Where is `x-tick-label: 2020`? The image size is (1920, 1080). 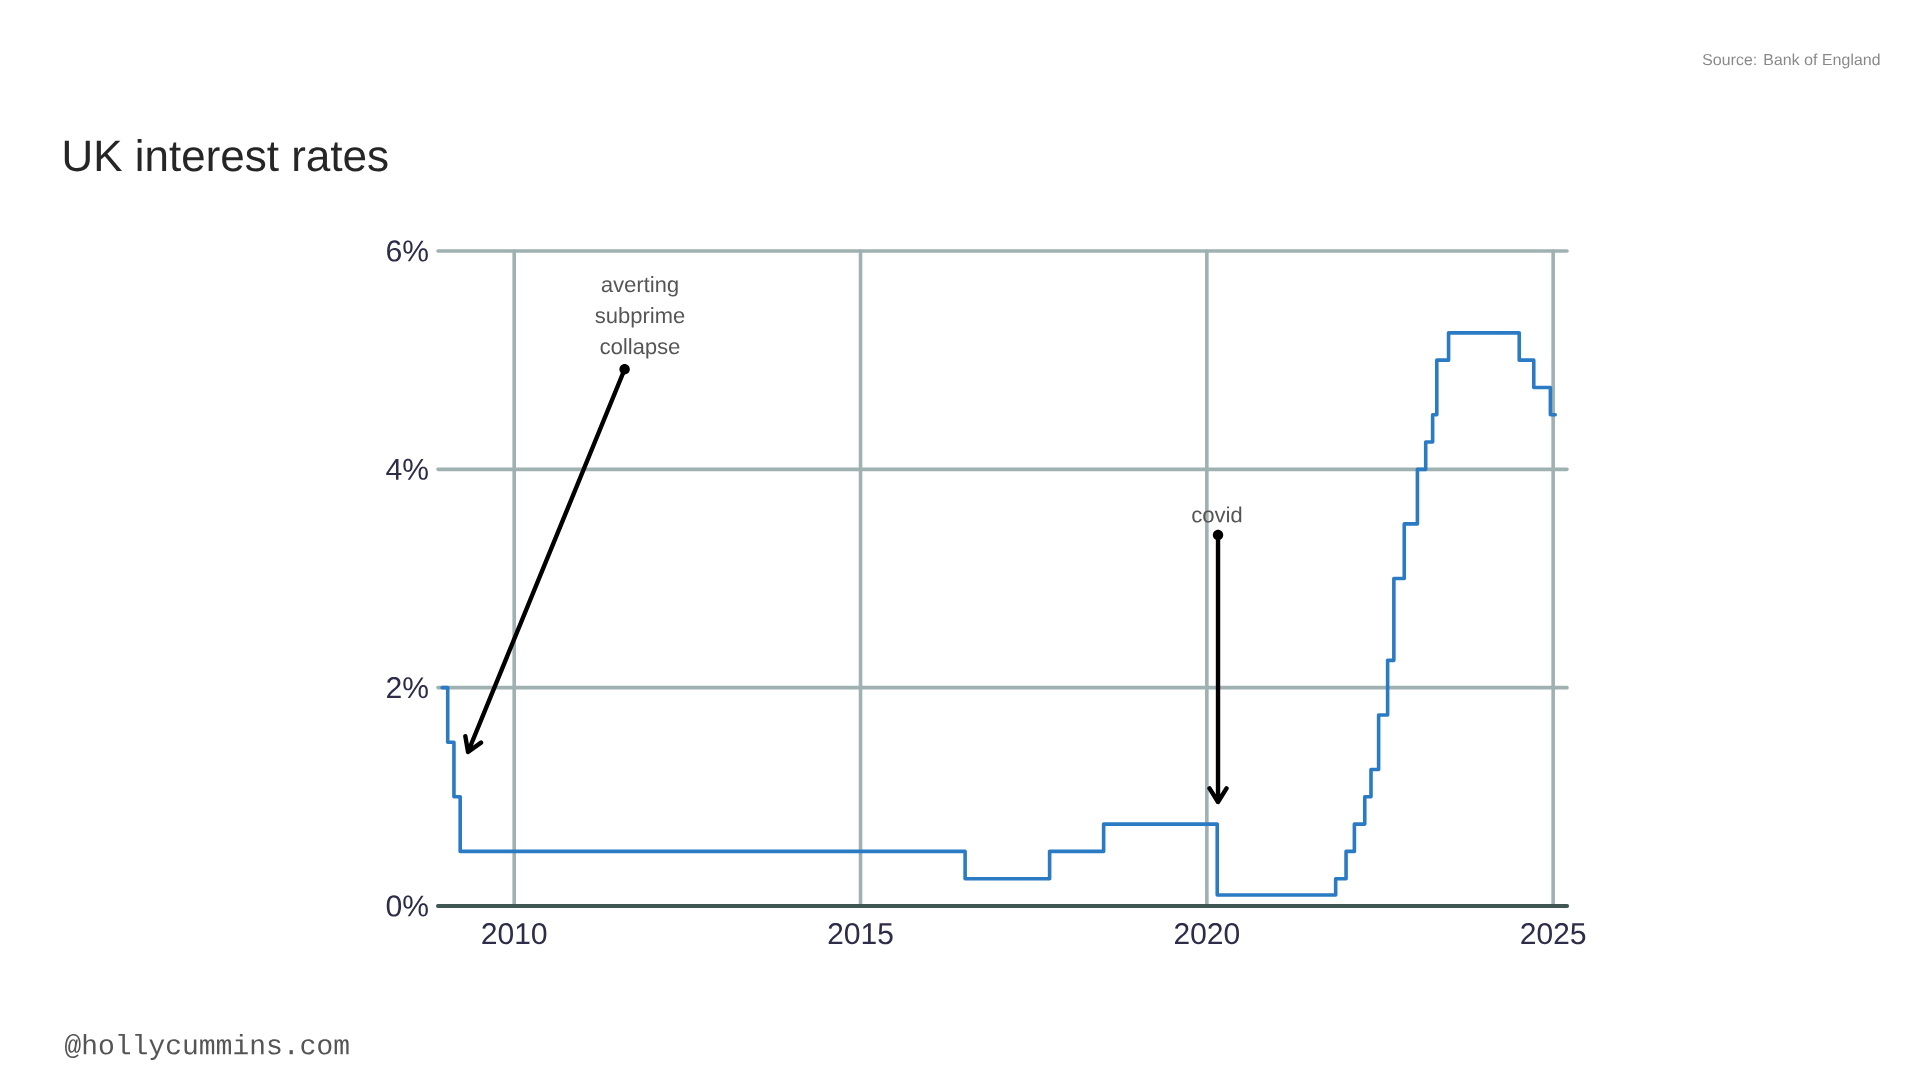
x-tick-label: 2020 is located at coordinates (1207, 934).